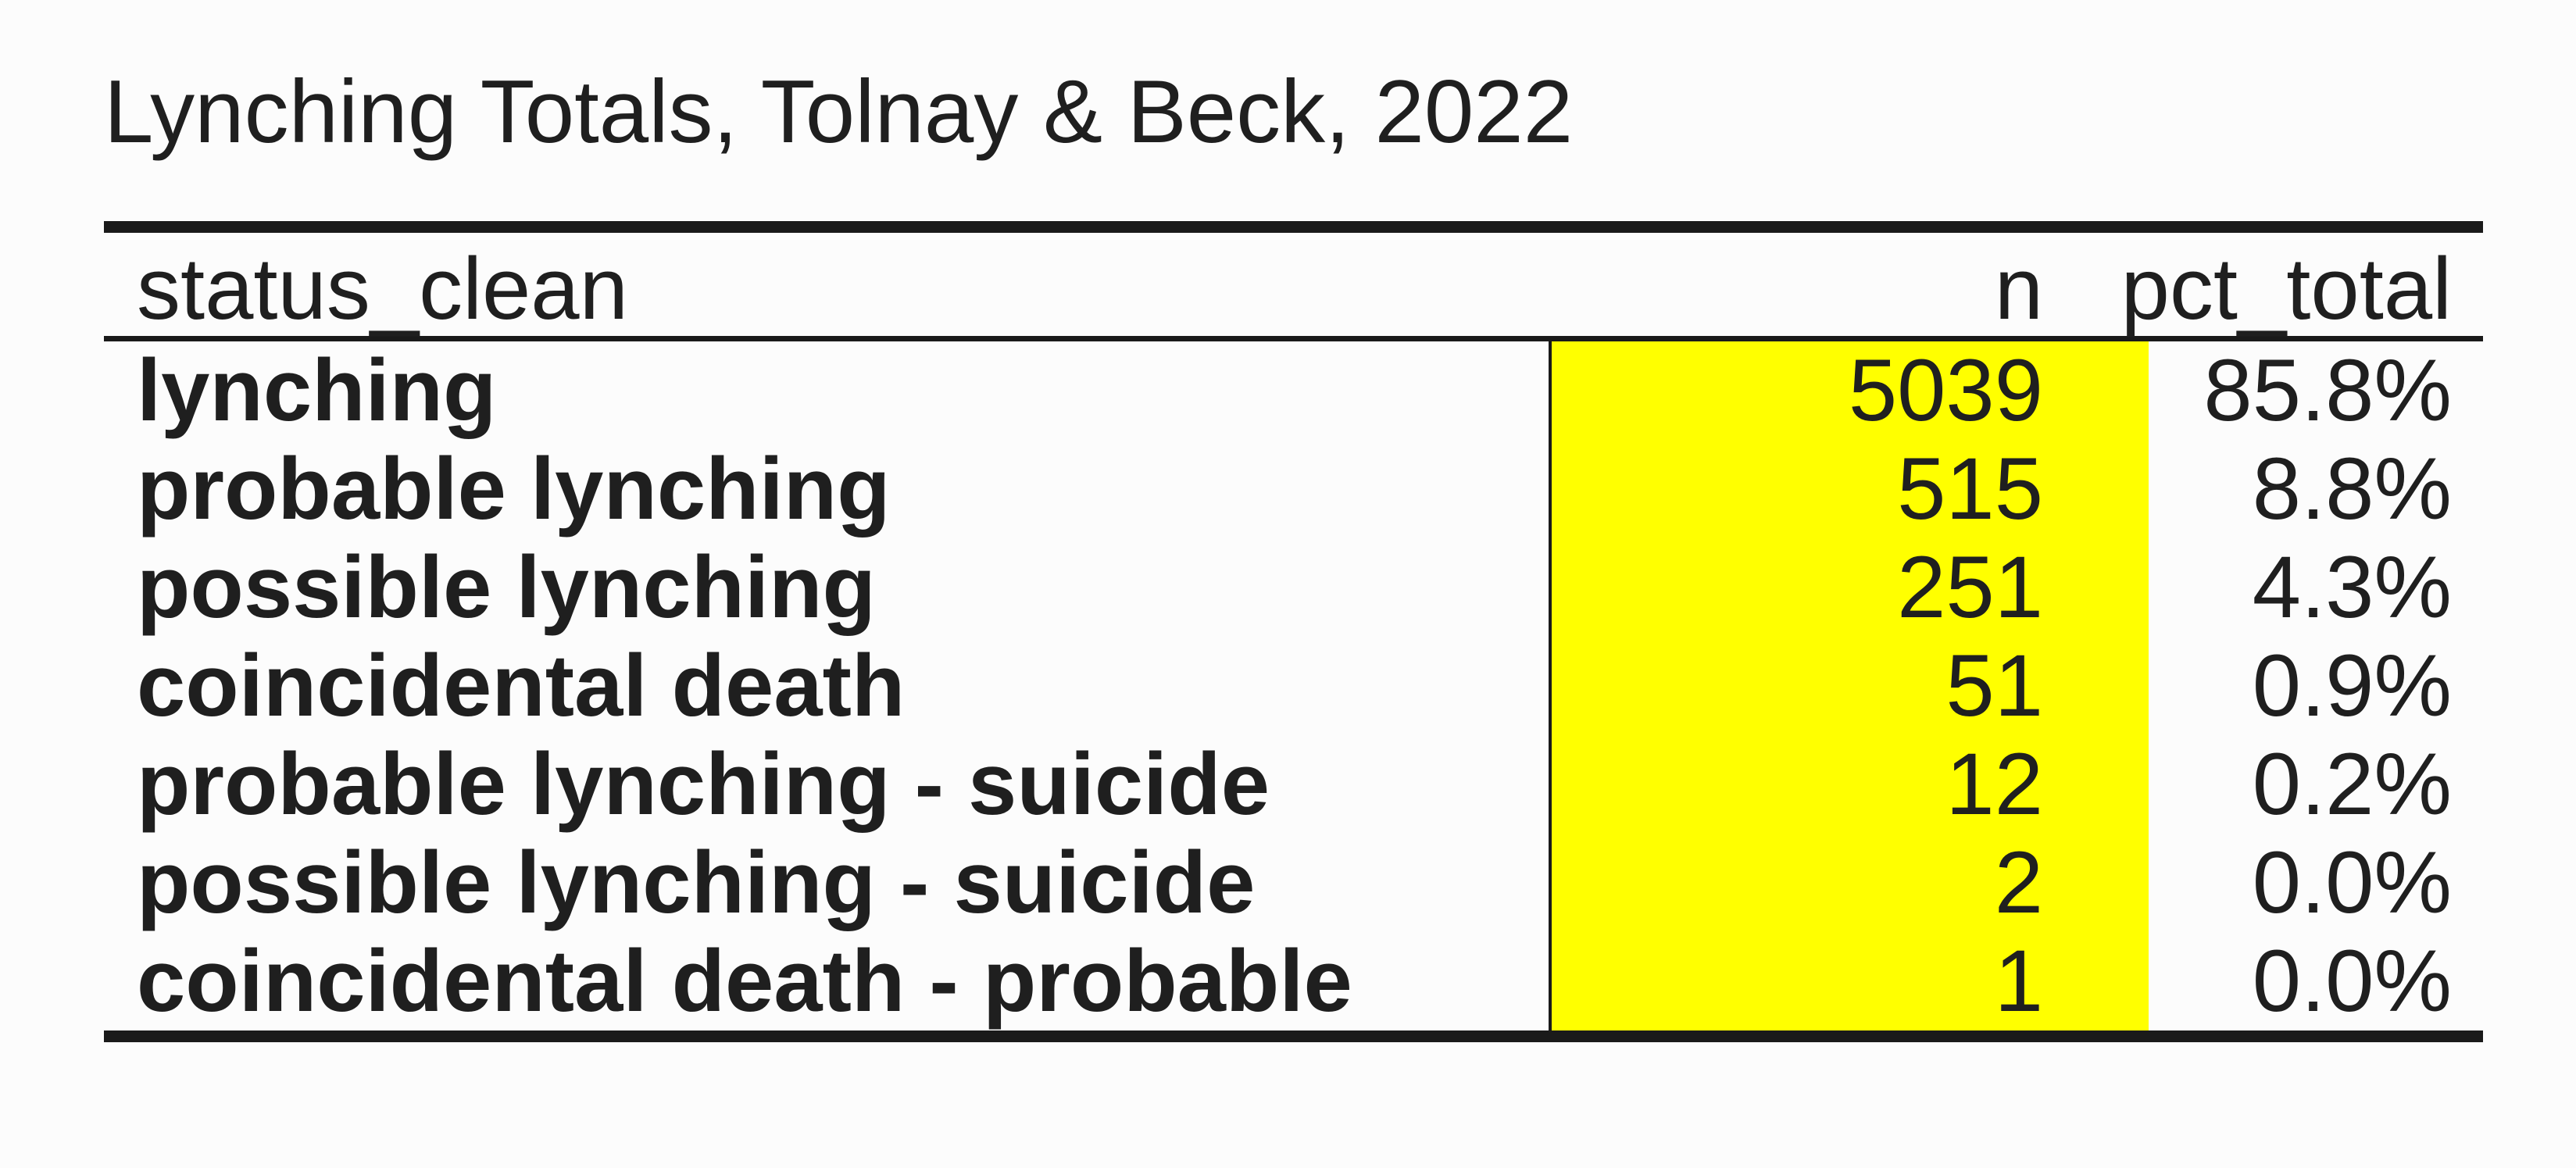  Describe the element at coordinates (317, 390) in the screenshot. I see `status-cell: lynching` at that location.